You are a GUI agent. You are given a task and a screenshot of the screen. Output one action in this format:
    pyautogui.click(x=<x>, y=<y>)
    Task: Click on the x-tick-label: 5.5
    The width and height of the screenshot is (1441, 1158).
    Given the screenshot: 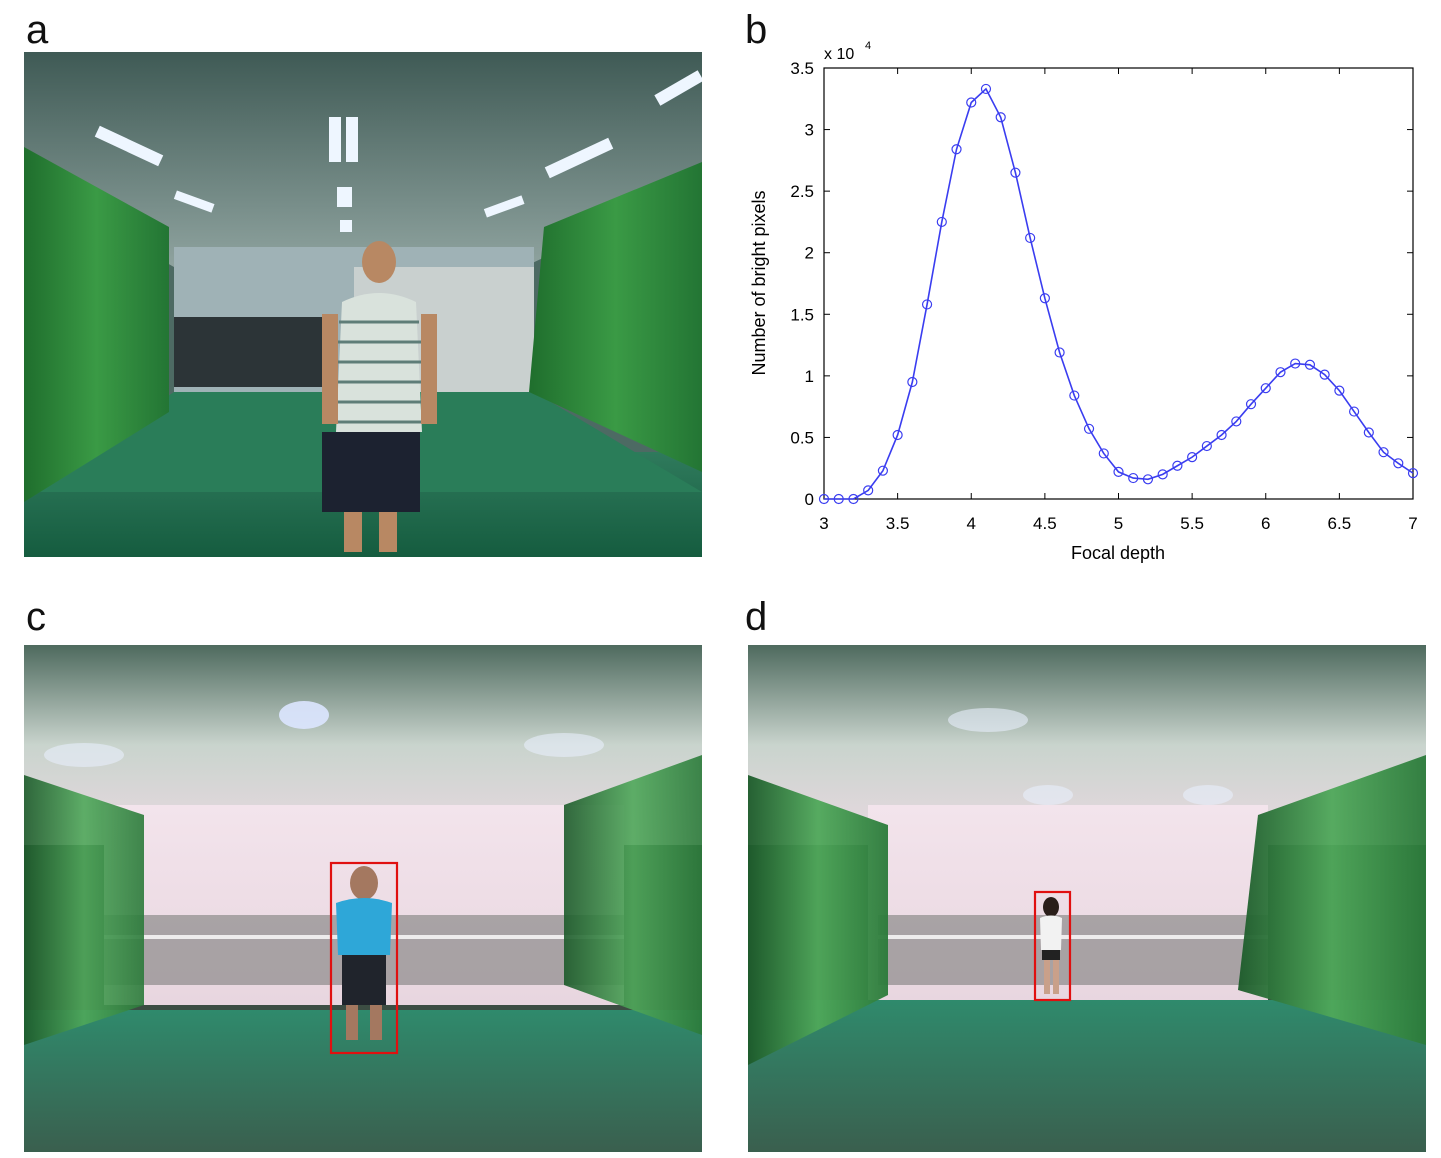 What is the action you would take?
    pyautogui.click(x=1192, y=523)
    